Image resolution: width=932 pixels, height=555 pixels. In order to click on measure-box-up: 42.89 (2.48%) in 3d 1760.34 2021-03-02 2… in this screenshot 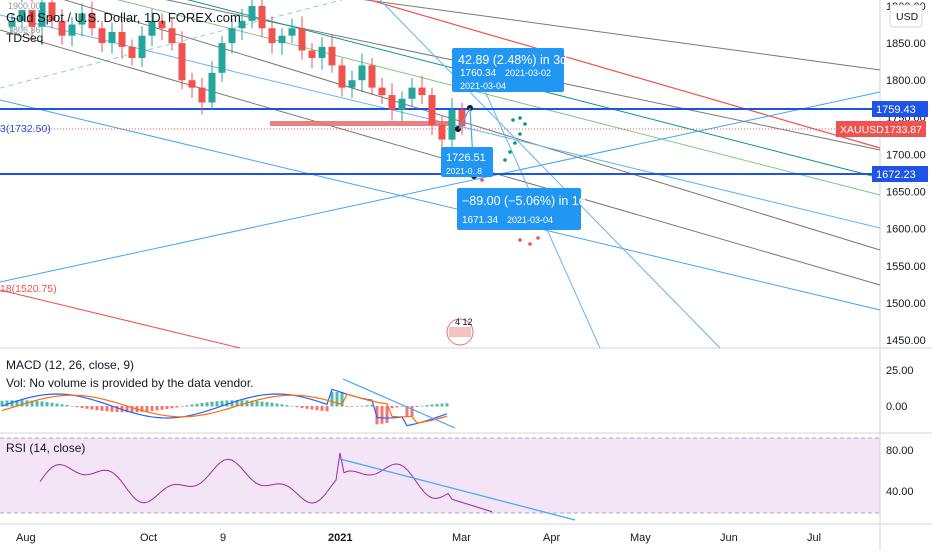, I will do `click(509, 70)`.